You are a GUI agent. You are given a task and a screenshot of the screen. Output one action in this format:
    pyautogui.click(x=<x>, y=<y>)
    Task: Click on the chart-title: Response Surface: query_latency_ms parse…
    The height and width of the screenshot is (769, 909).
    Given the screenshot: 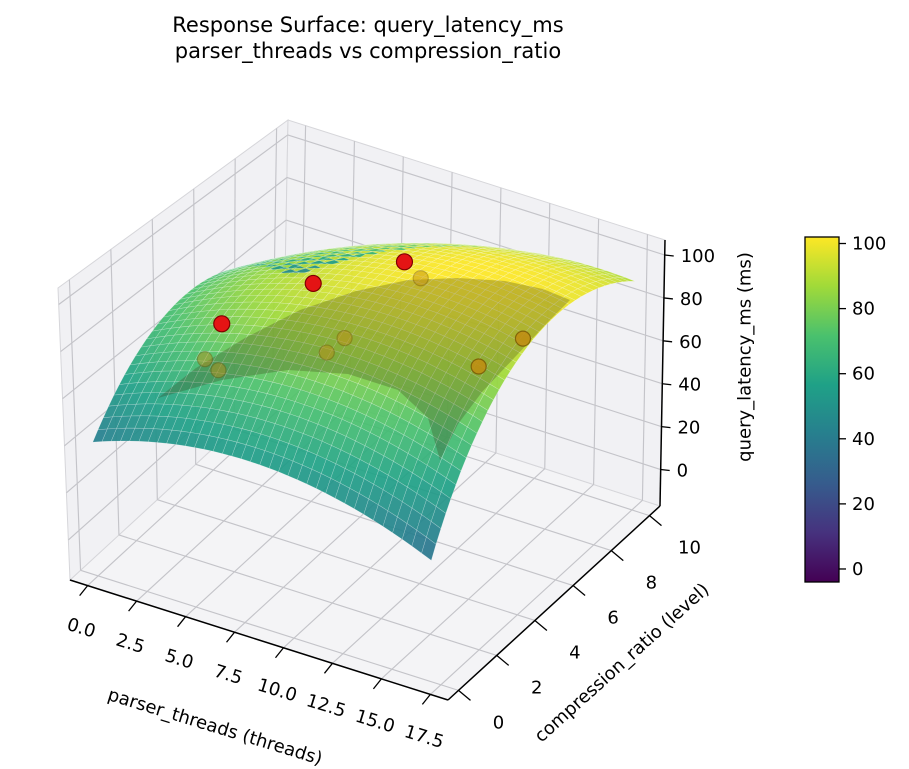 What is the action you would take?
    pyautogui.click(x=368, y=38)
    